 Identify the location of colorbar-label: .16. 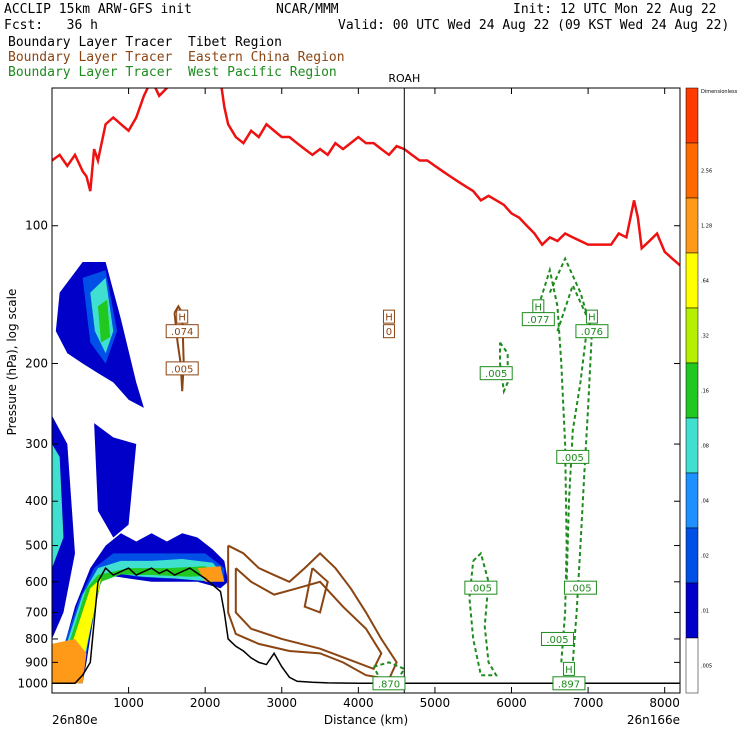
(705, 392).